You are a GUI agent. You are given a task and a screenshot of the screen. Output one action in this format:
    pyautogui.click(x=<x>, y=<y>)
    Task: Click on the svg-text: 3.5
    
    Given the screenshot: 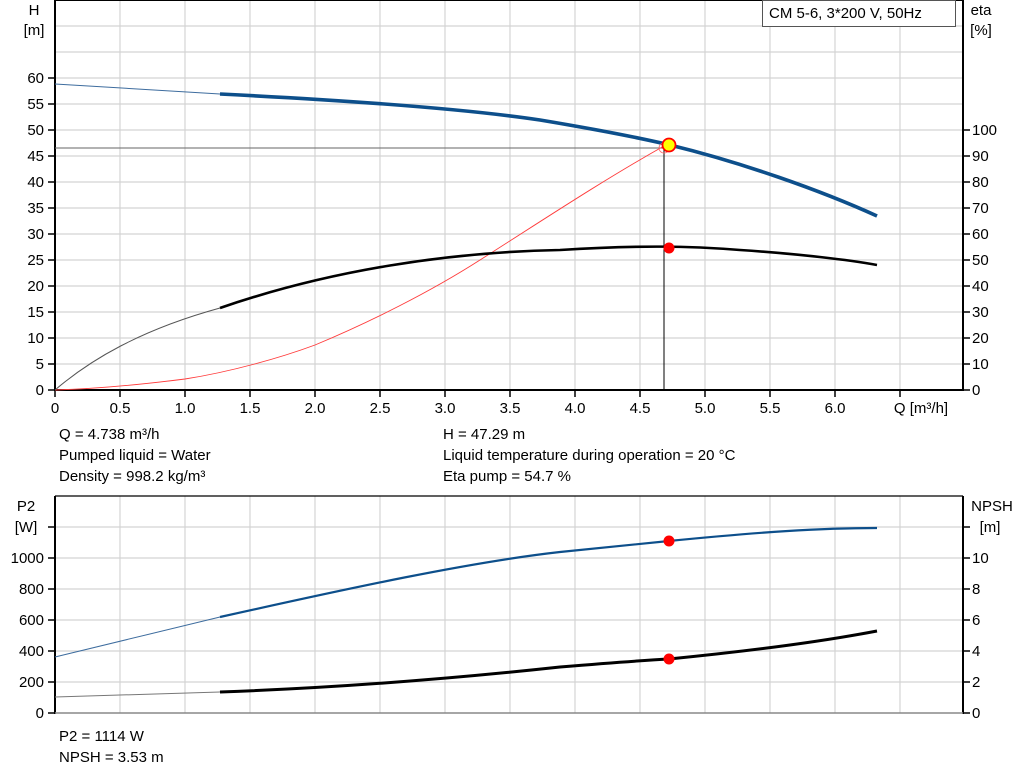 What is the action you would take?
    pyautogui.click(x=510, y=408)
    